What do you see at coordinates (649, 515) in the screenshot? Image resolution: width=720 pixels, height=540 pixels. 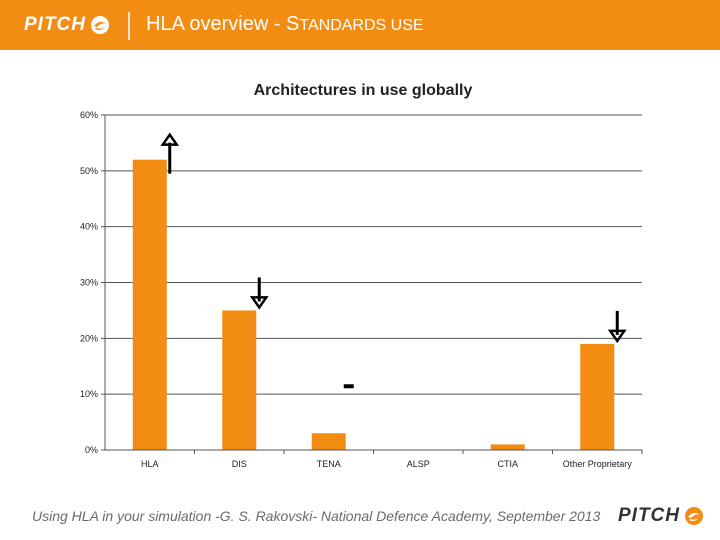 I see `footer-logo-text: PITCH` at bounding box center [649, 515].